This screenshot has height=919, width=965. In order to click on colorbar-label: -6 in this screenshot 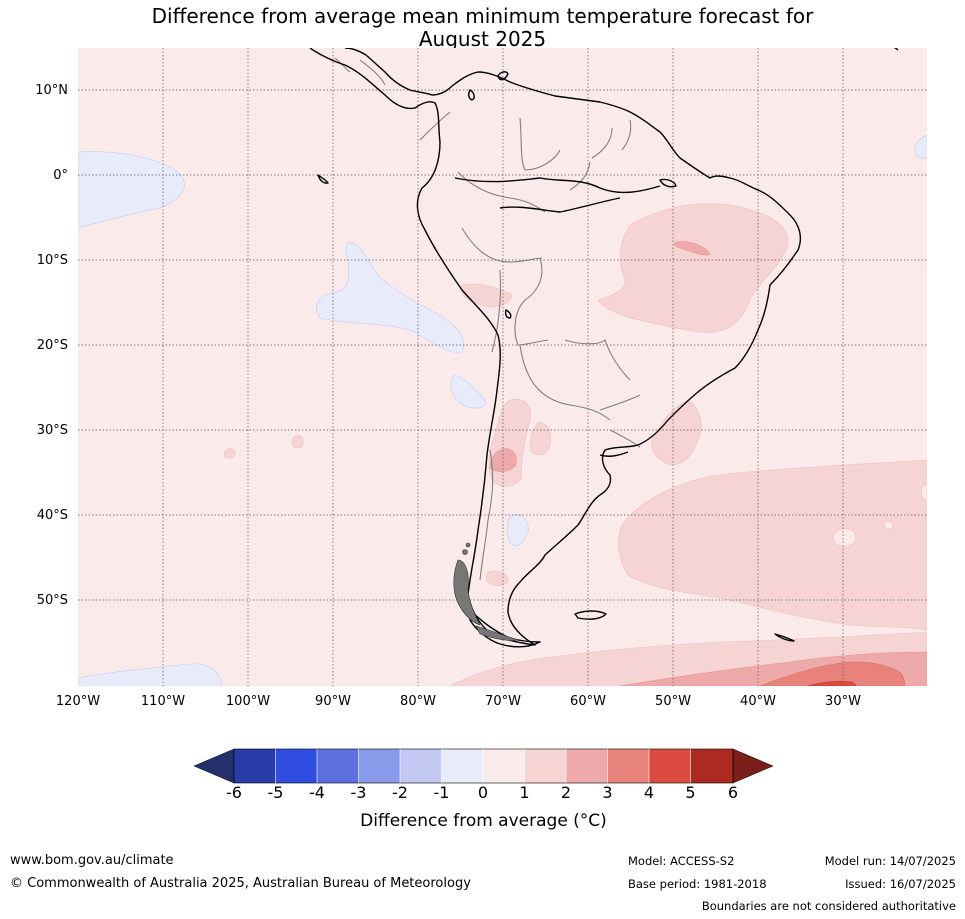, I will do `click(234, 792)`.